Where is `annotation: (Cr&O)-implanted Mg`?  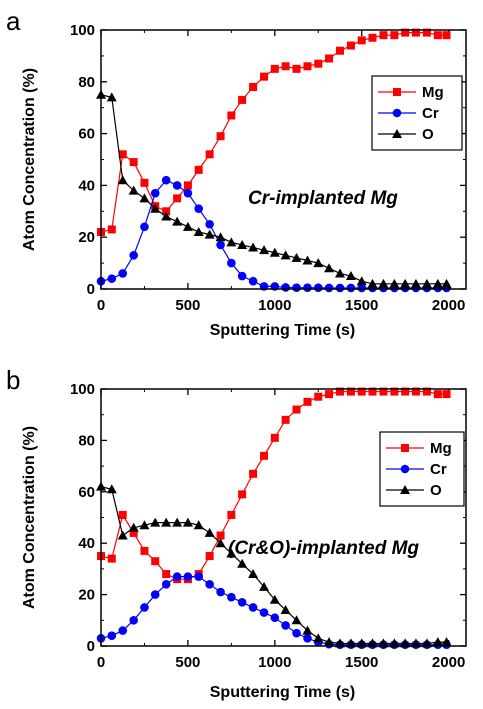 annotation: (Cr&O)-implanted Mg is located at coordinates (323, 548).